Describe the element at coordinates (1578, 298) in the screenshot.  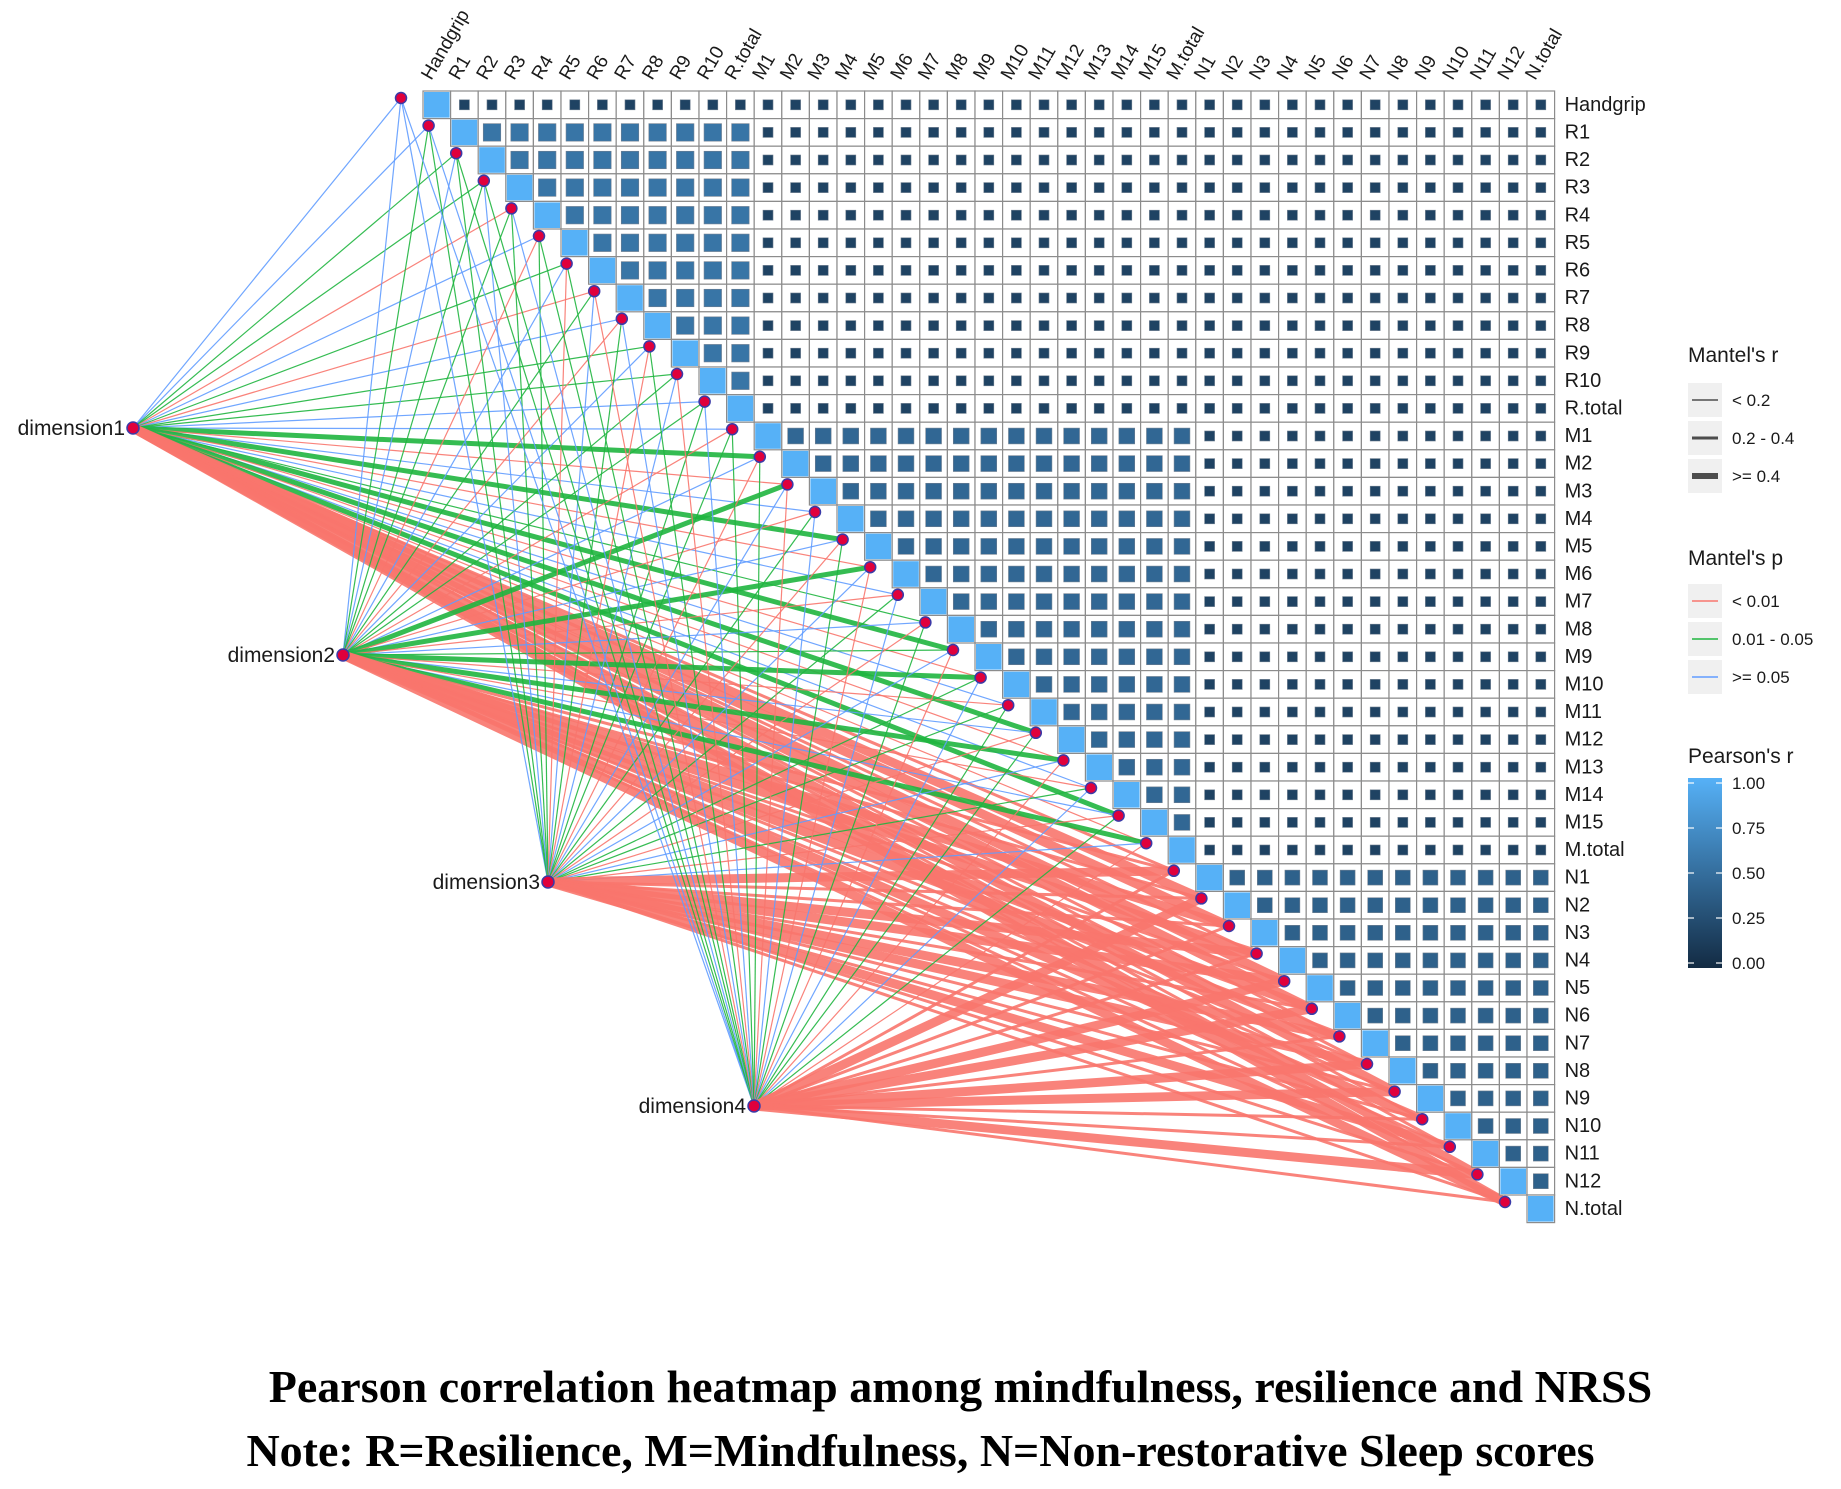
I see `row-label: R7` at that location.